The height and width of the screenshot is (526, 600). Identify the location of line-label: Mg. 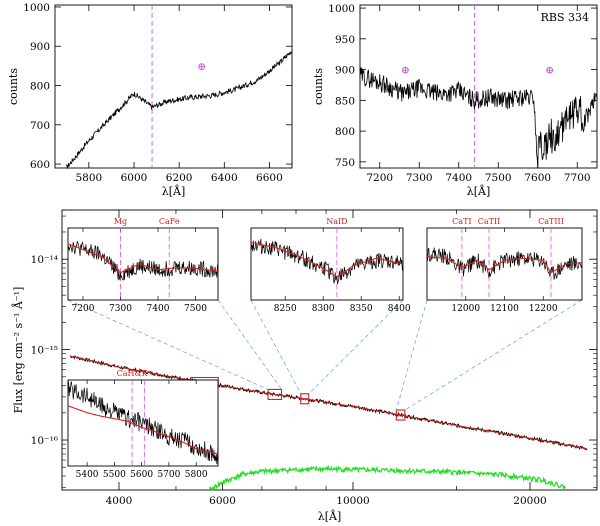
(120, 221).